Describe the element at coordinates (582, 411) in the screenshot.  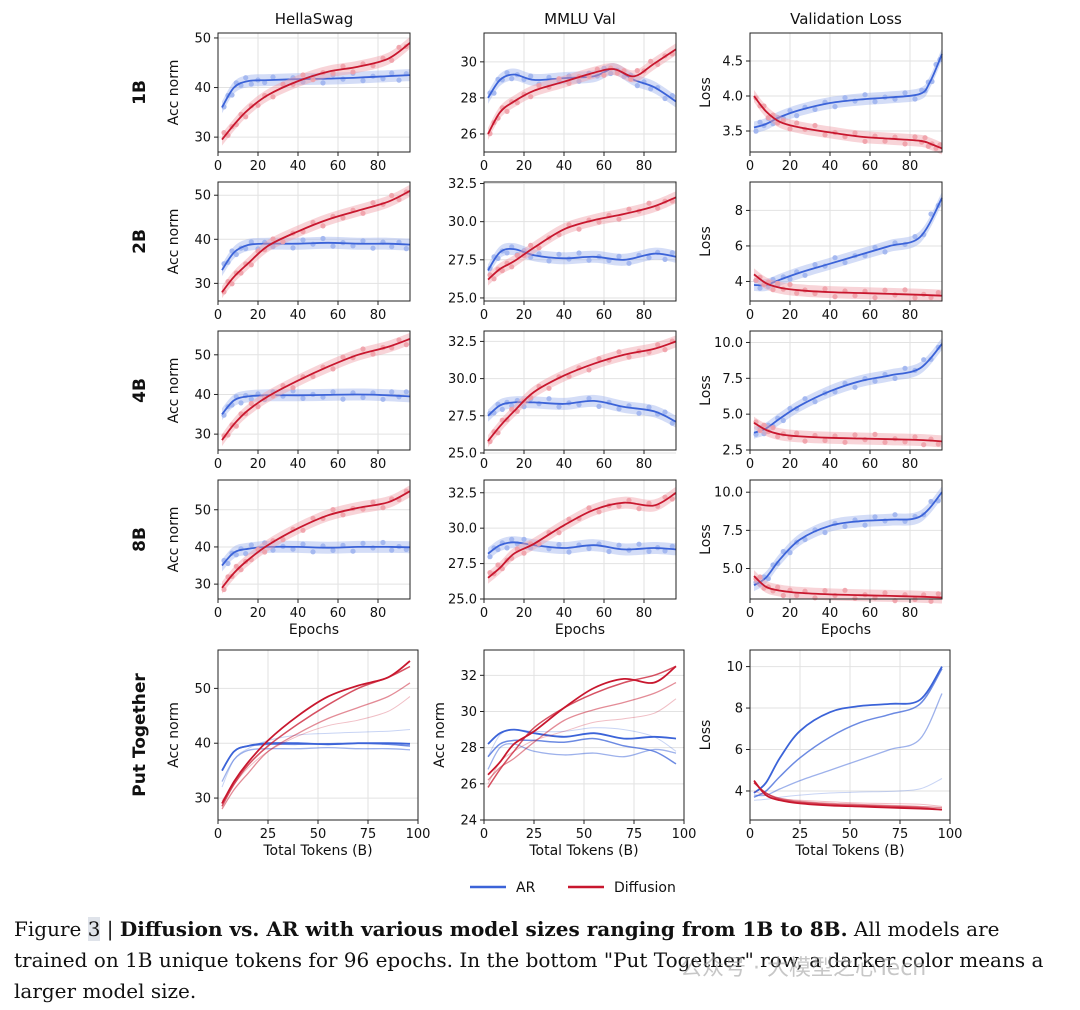
I see `series-line-ar` at that location.